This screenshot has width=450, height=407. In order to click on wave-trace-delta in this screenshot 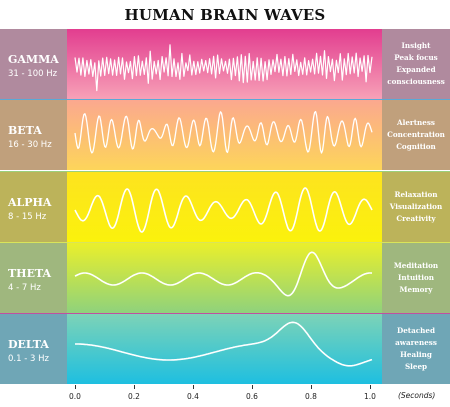, I will do `click(224, 344)`.